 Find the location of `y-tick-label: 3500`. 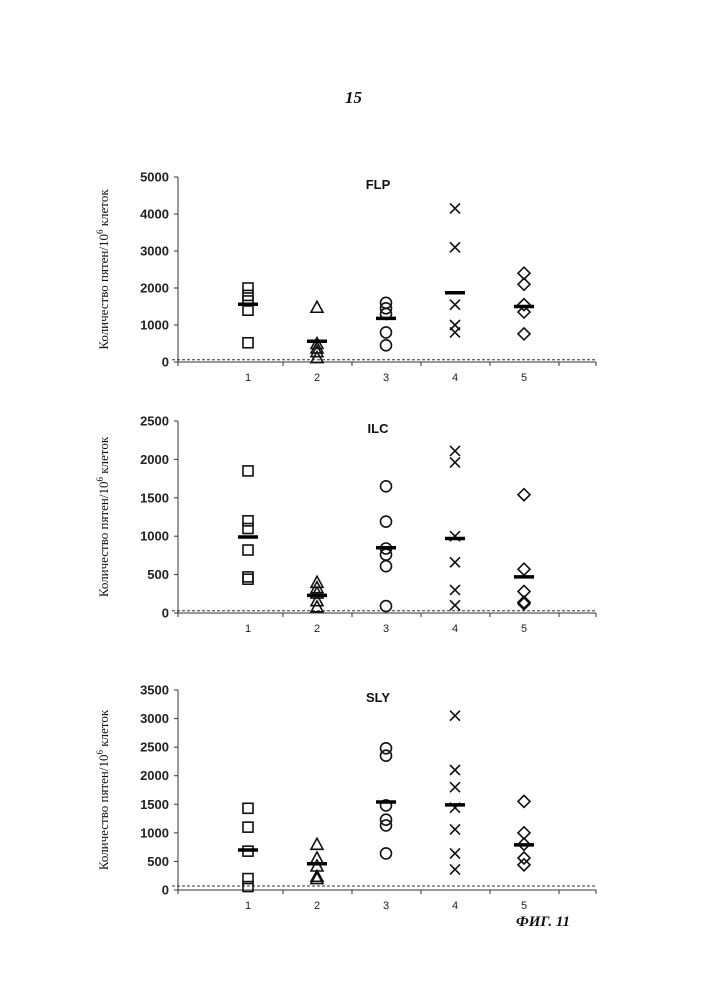

y-tick-label: 3500 is located at coordinates (154, 690).